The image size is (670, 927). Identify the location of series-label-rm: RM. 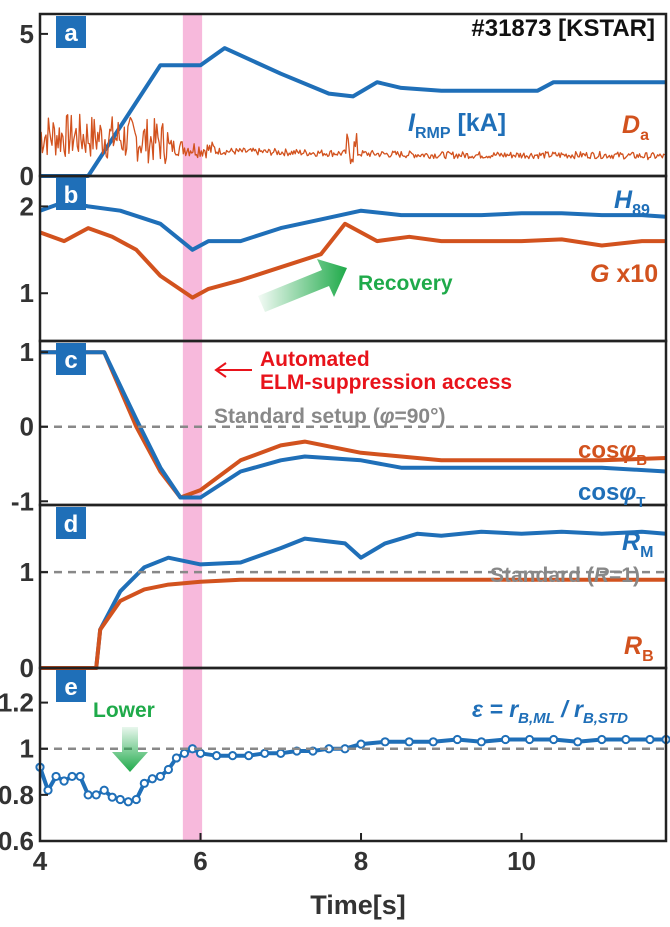
(637, 544).